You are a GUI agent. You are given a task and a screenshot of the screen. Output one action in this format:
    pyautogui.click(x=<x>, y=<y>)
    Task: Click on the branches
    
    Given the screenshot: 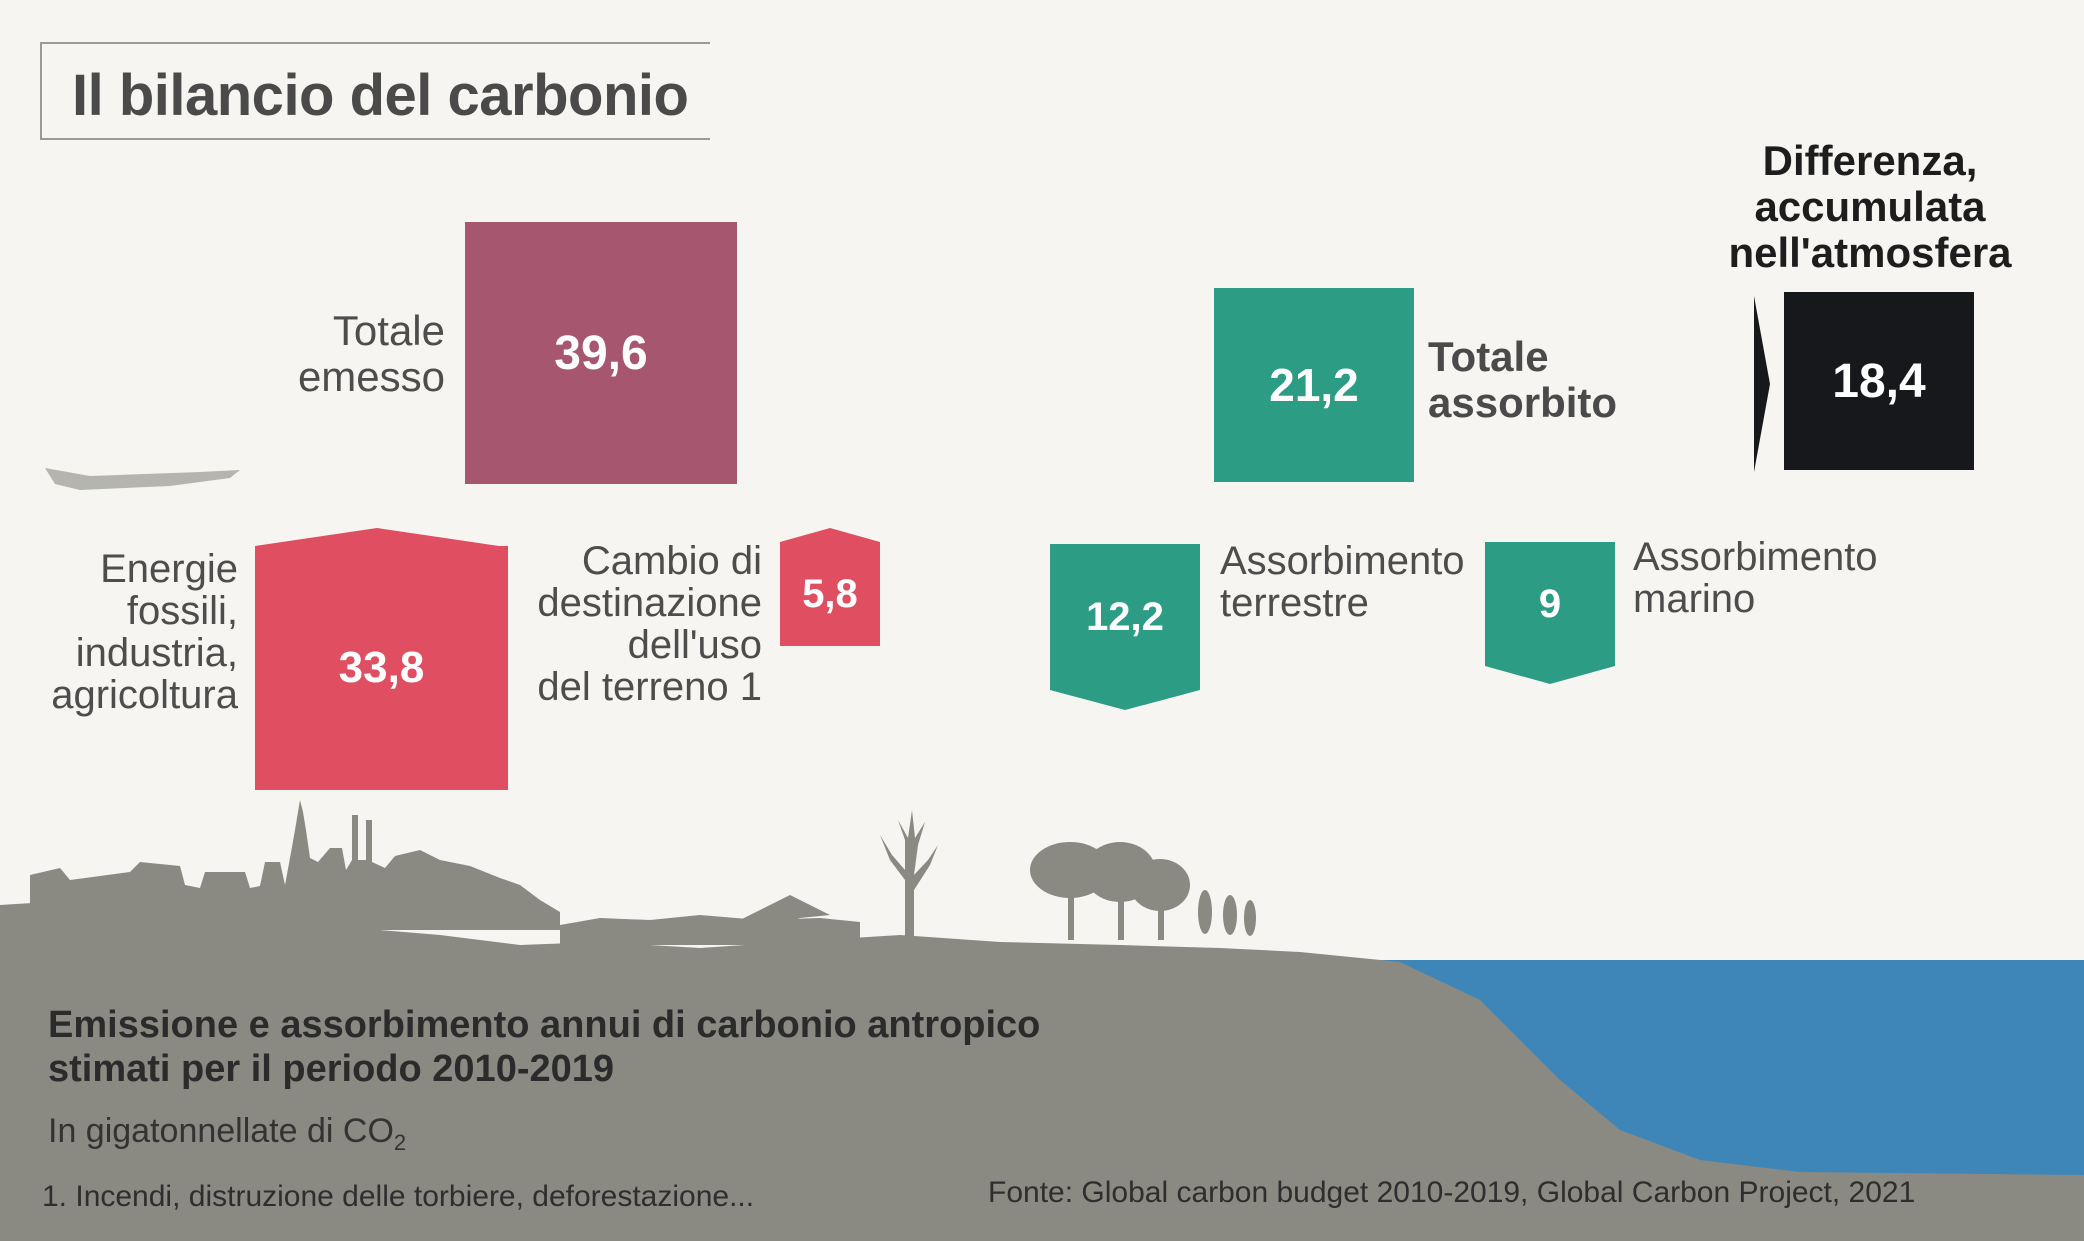 What is the action you would take?
    pyautogui.click(x=785, y=910)
    